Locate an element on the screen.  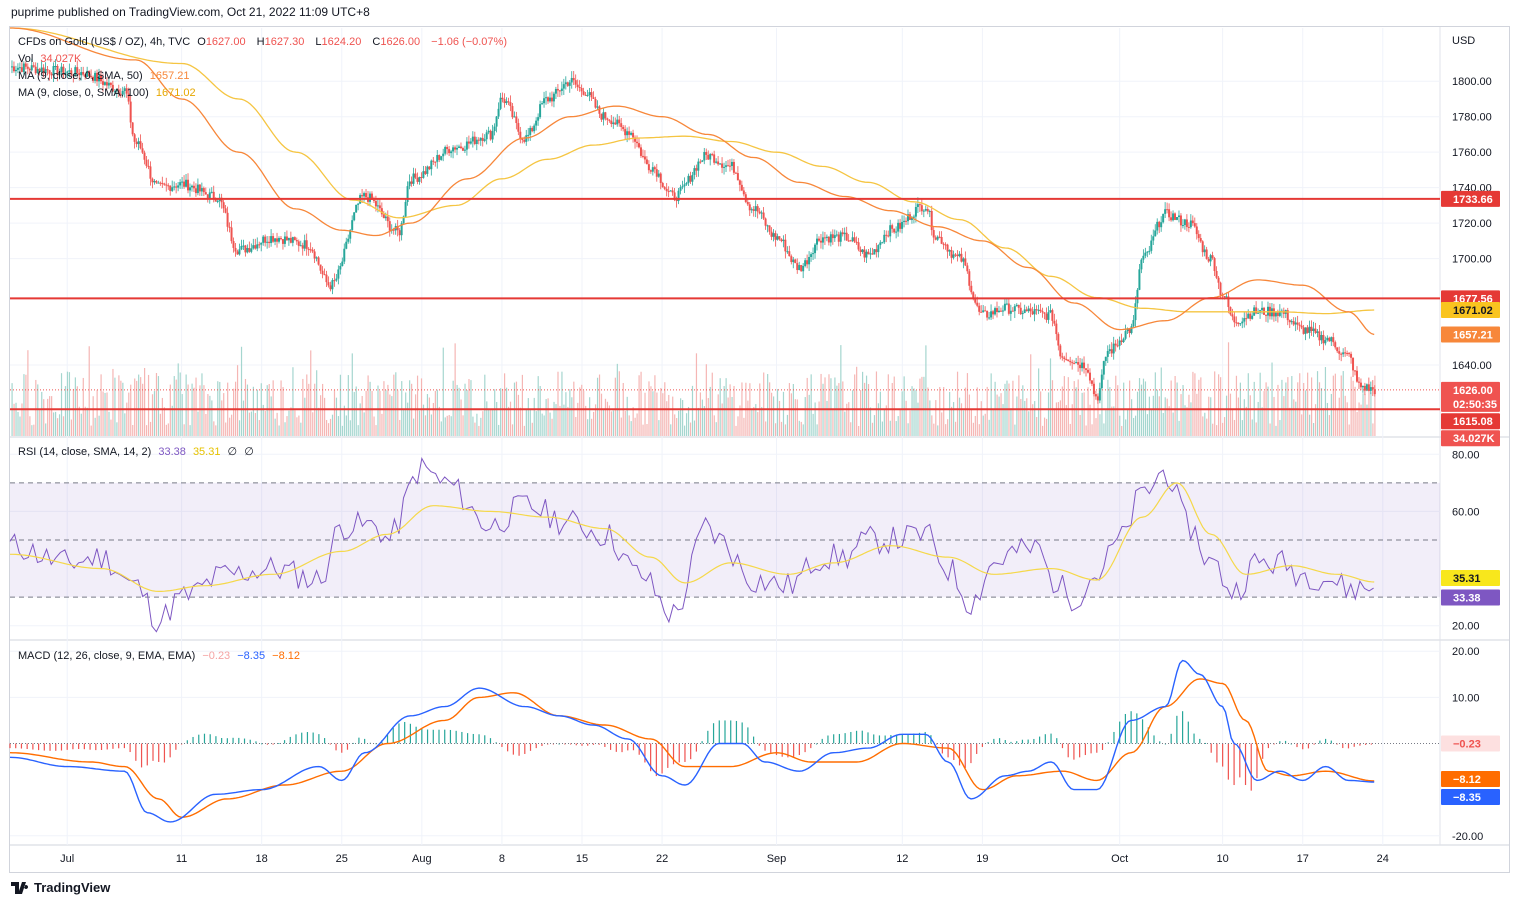
rsi-label: RSI (14, close, SMA, 14, 2) is located at coordinates (85, 452).